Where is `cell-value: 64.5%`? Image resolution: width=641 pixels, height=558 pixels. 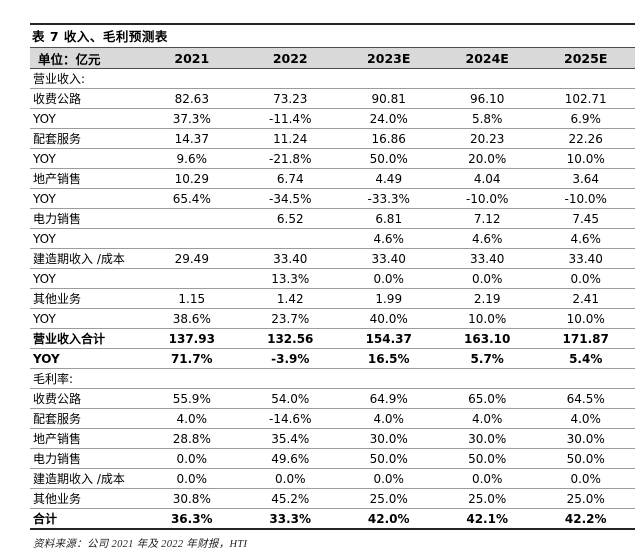 cell-value: 64.5% is located at coordinates (585, 398).